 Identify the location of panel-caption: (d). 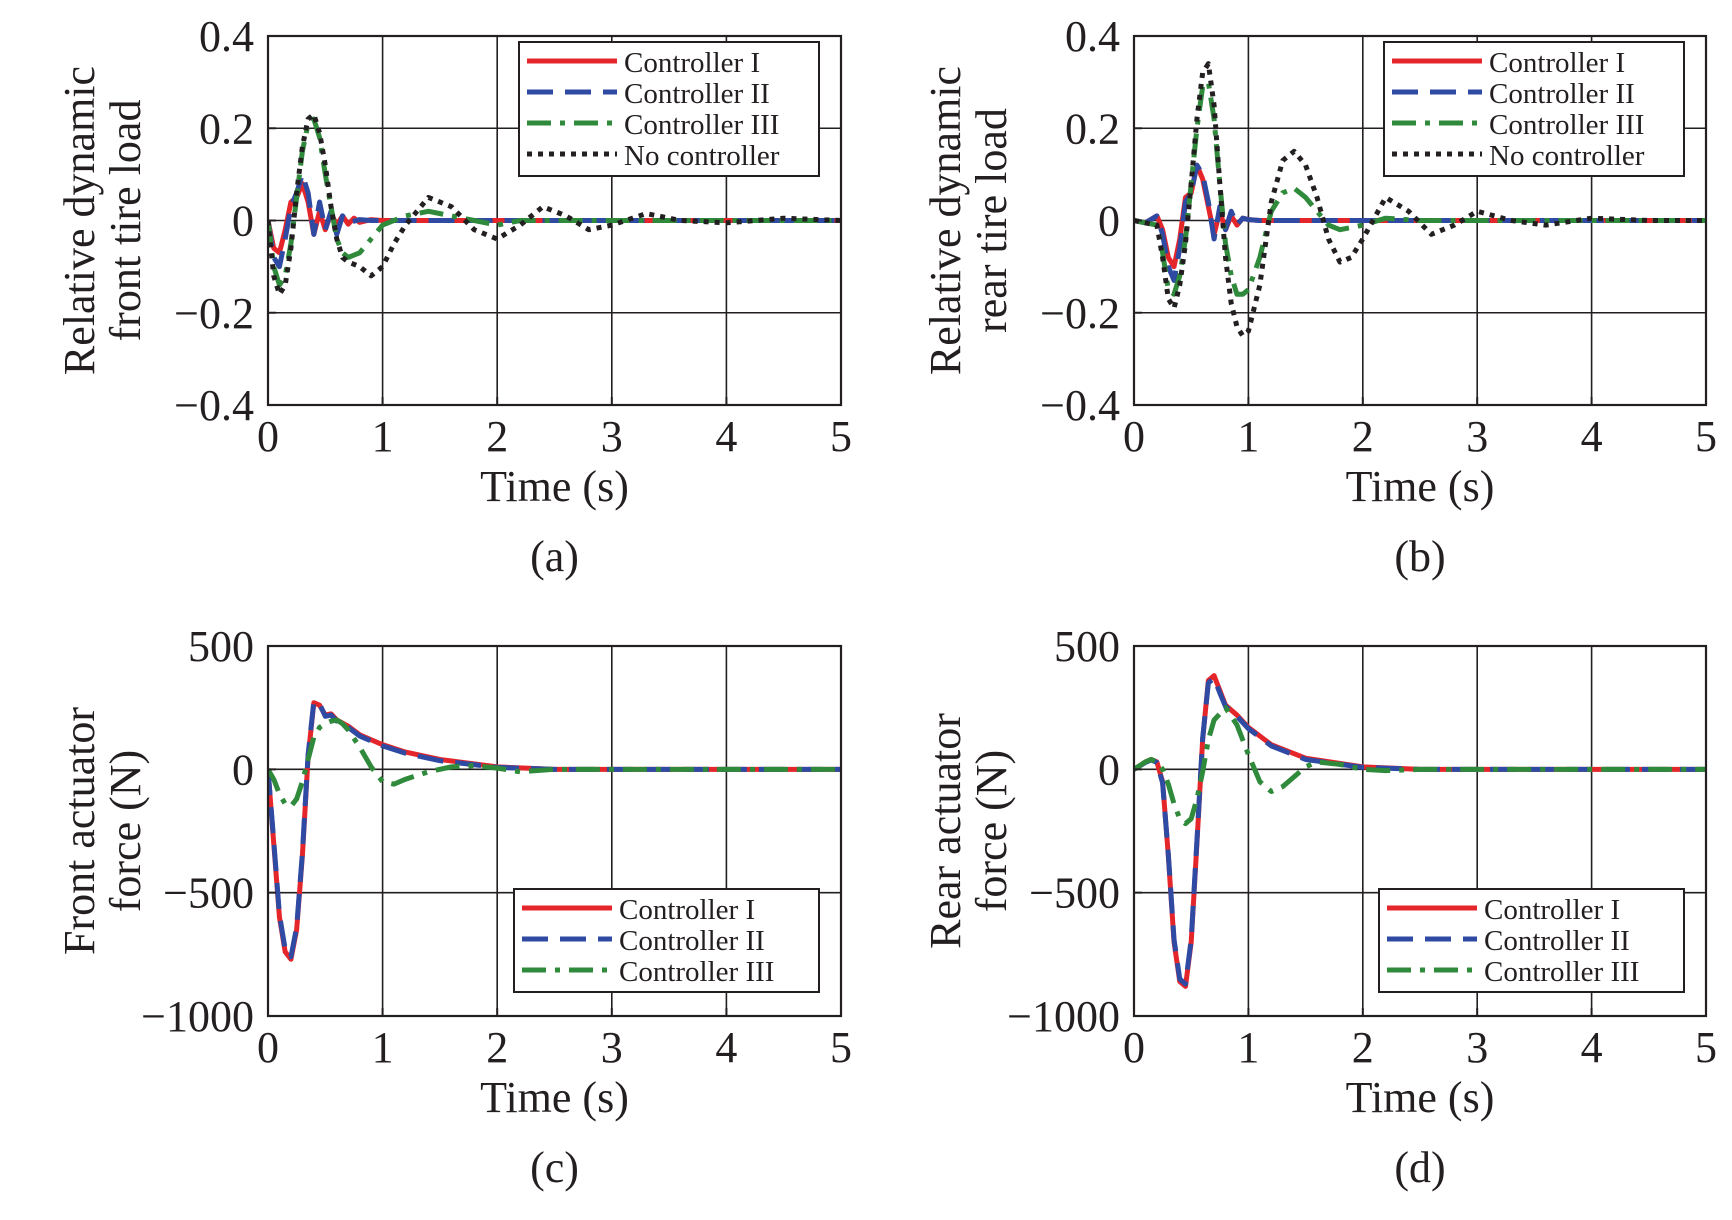
(1419, 1167).